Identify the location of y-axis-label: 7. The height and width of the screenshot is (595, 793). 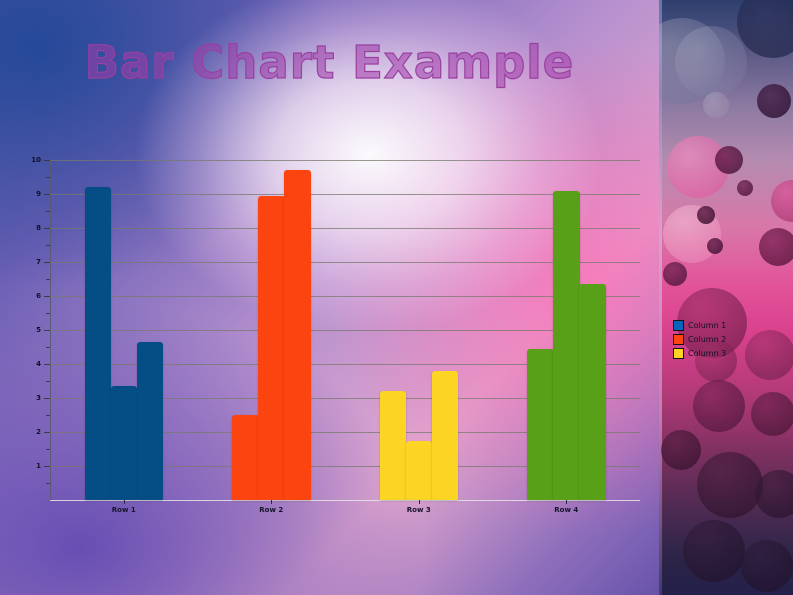
(38, 262).